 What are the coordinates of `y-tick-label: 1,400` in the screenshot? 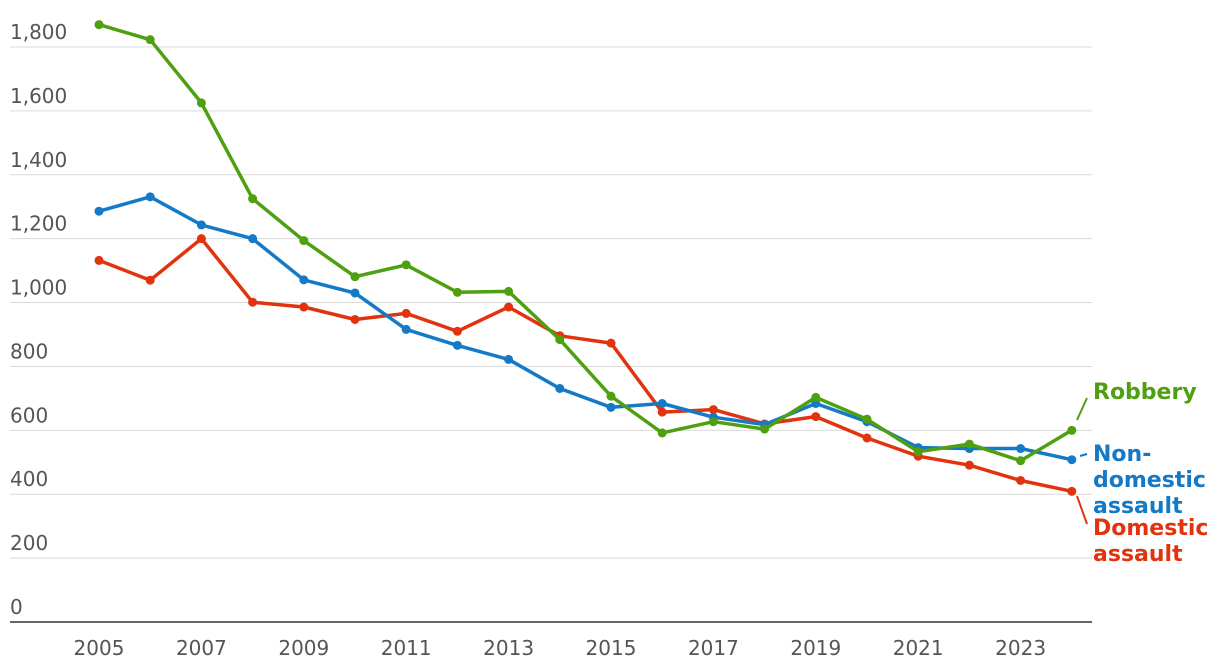 It's located at (38, 160).